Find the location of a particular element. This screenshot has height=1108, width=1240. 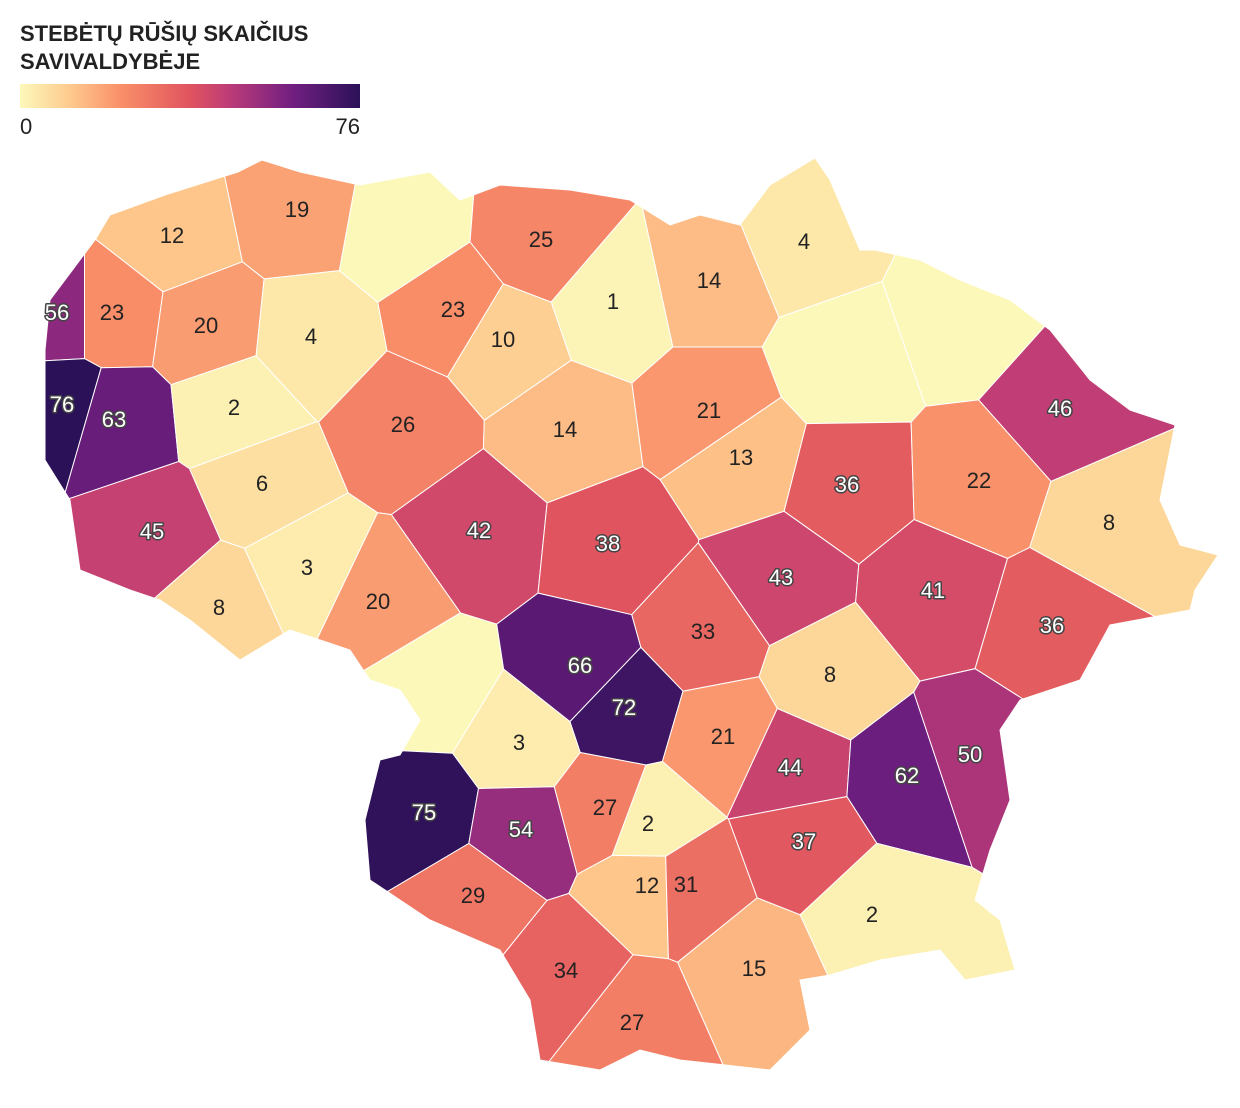

legend-bar is located at coordinates (190, 96).